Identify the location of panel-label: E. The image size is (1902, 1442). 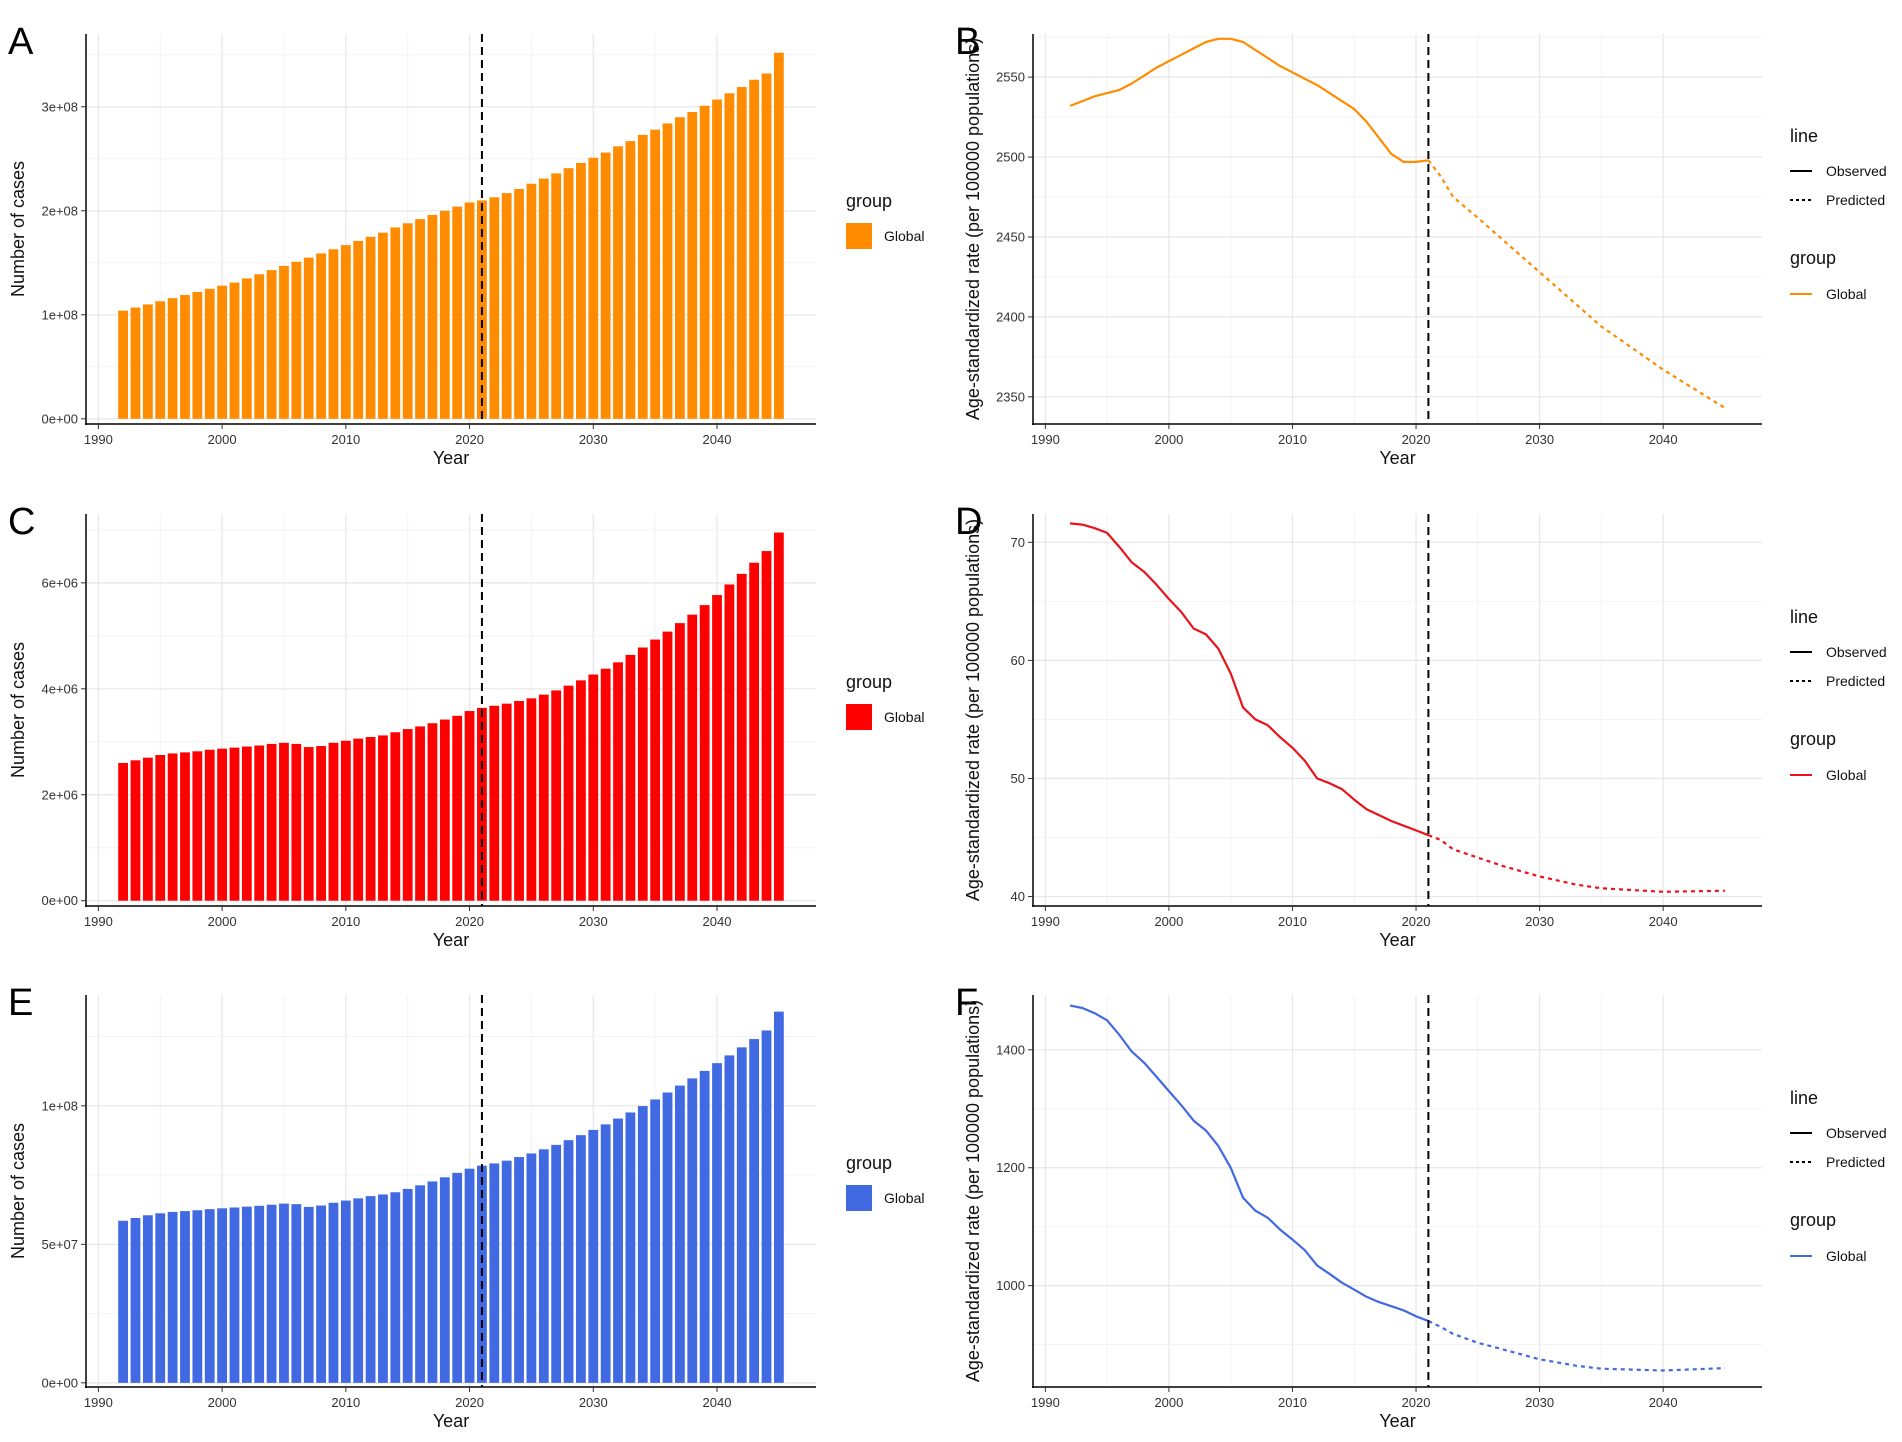
(20, 1003).